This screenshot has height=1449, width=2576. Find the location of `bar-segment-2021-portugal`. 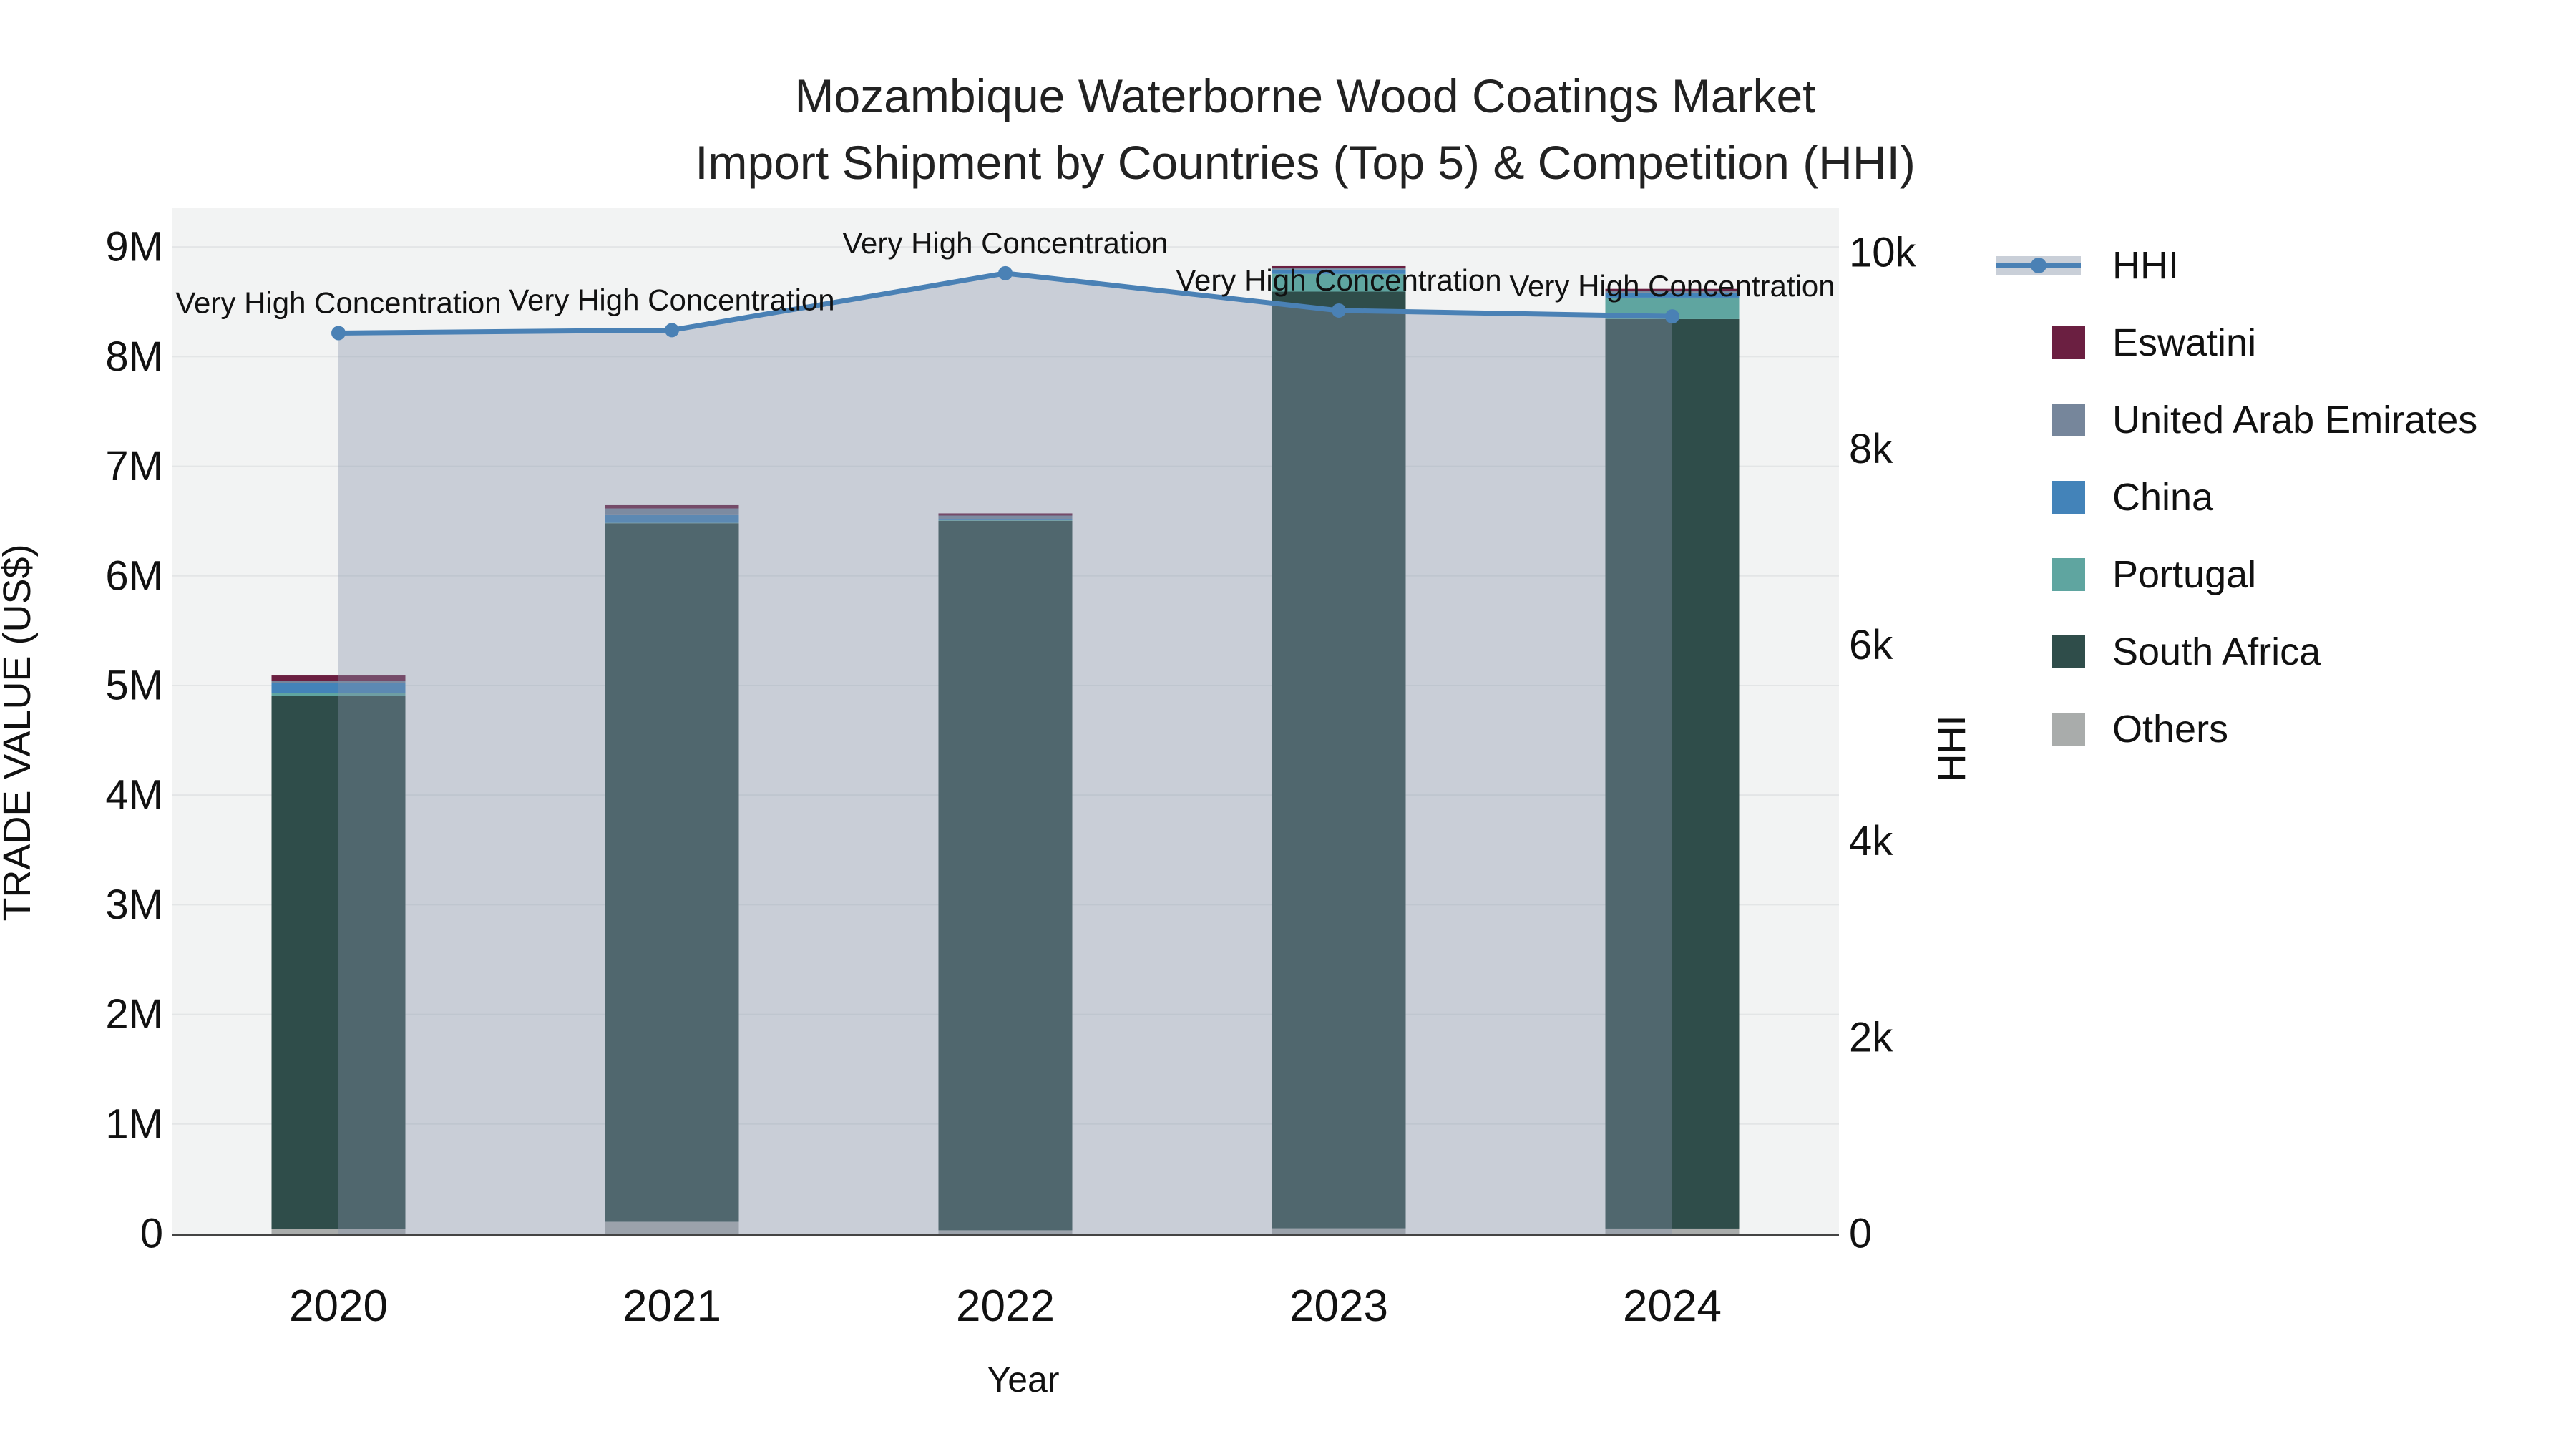

bar-segment-2021-portugal is located at coordinates (672, 523).